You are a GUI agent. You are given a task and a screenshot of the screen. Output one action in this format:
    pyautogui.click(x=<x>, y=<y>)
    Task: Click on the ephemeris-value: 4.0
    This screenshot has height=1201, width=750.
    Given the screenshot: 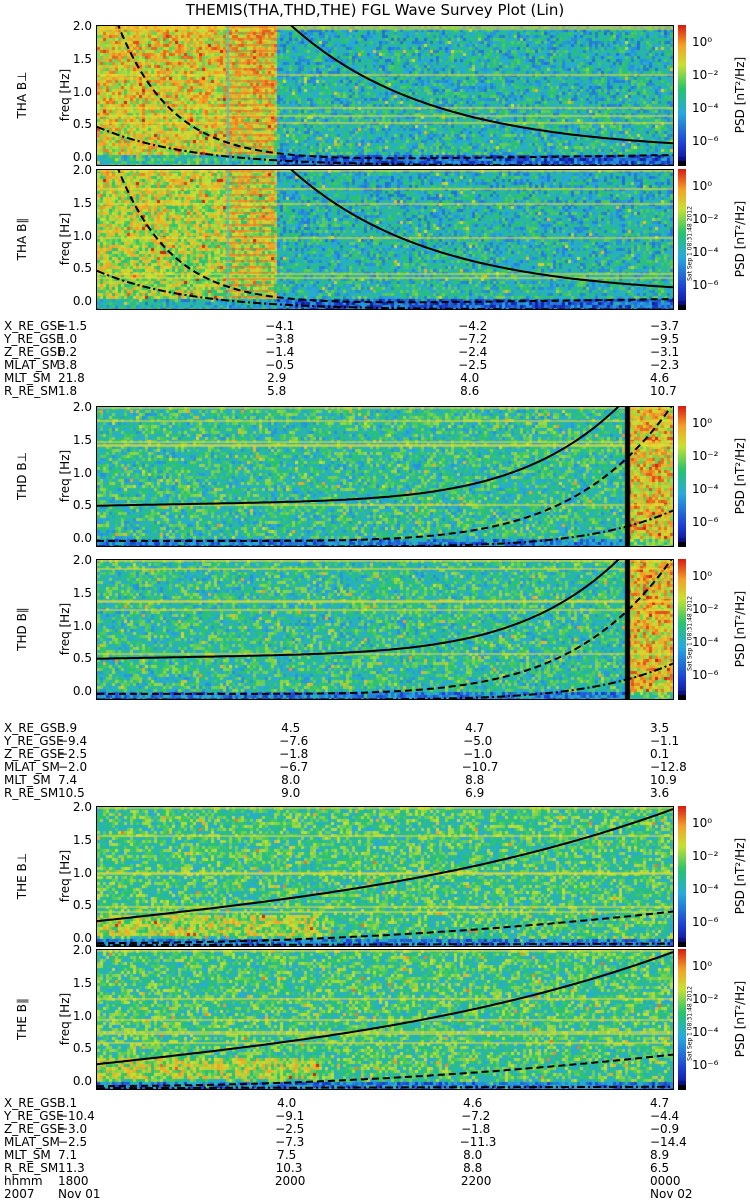 What is the action you would take?
    pyautogui.click(x=470, y=378)
    